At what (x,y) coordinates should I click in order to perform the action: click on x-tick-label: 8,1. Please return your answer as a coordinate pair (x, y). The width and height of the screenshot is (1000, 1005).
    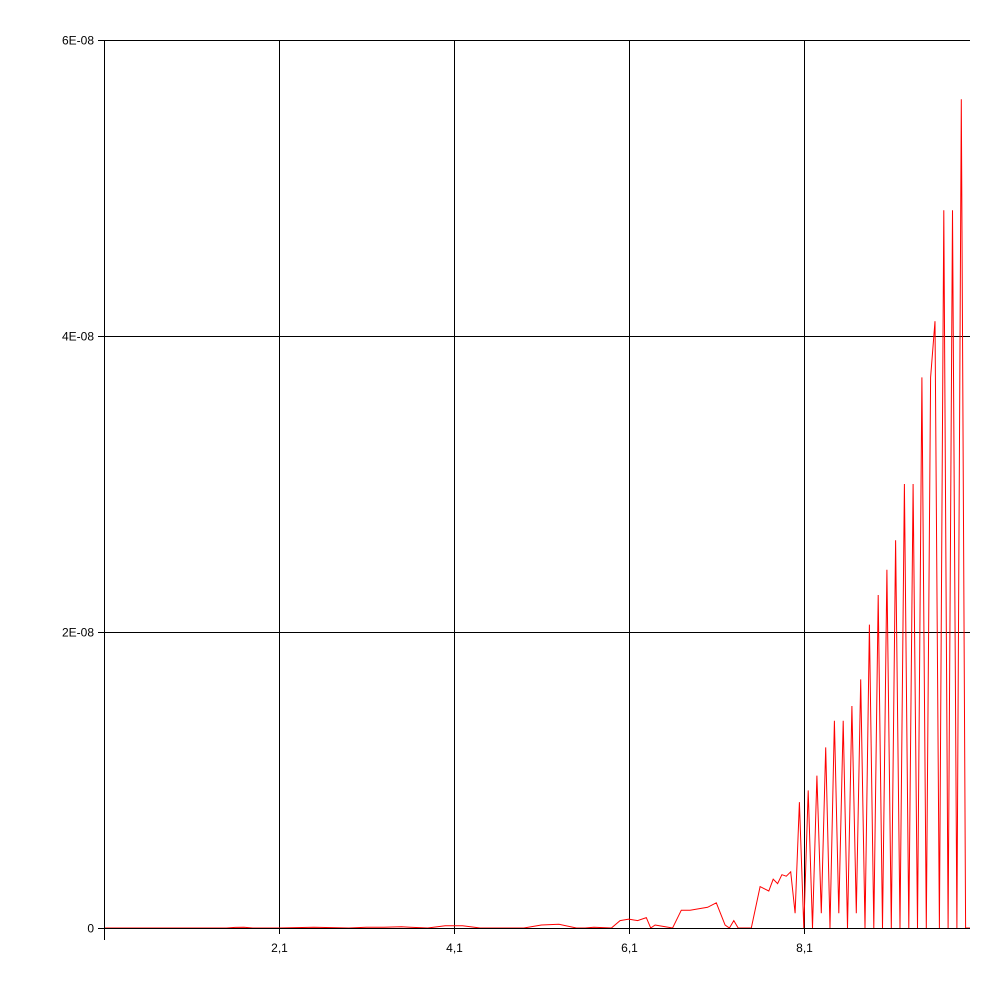
    Looking at the image, I should click on (804, 948).